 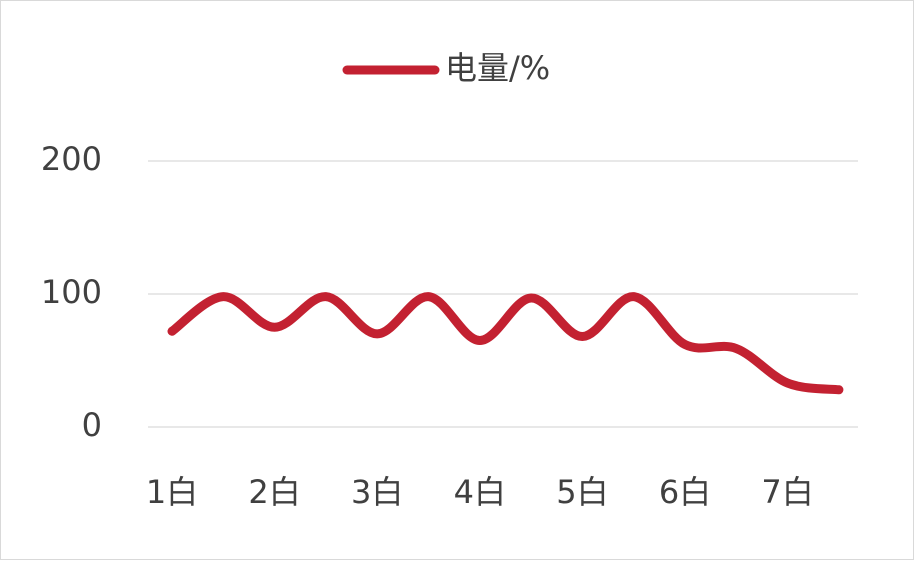 I want to click on x-tick-label: 3白, so click(x=377, y=492).